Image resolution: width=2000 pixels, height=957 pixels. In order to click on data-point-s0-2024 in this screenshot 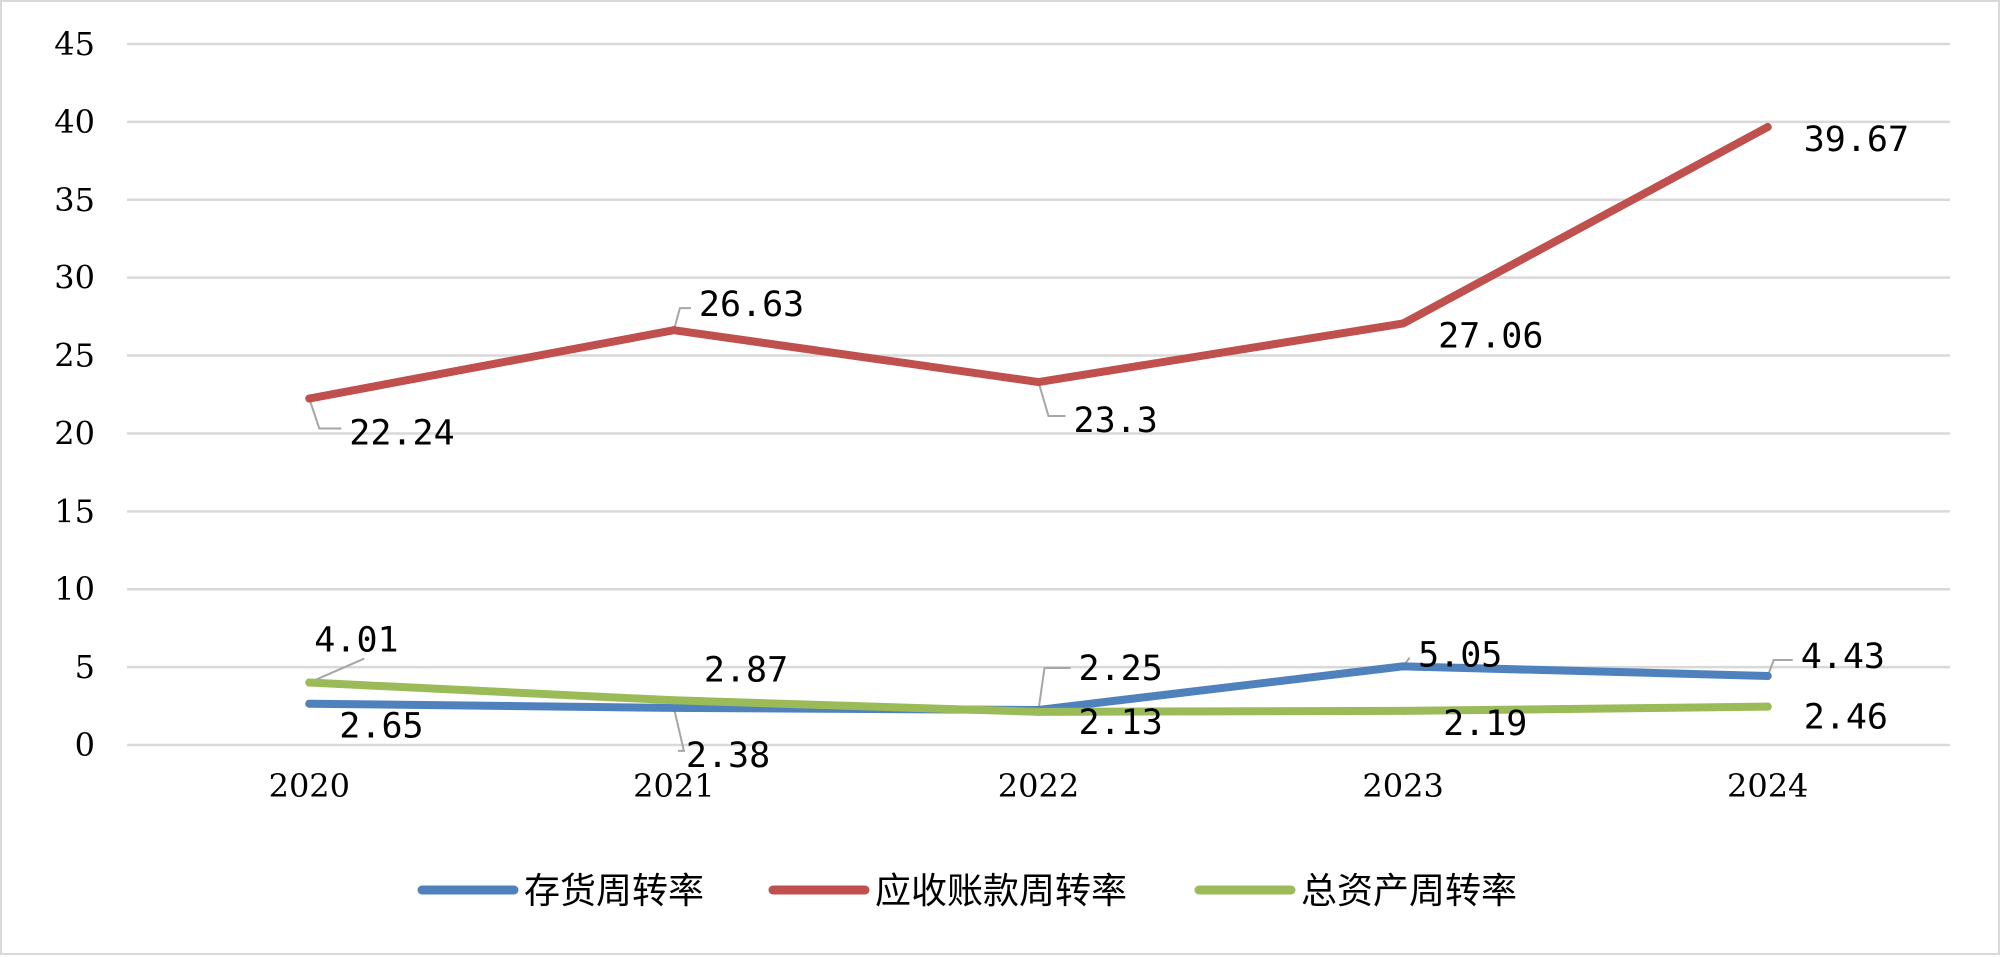, I will do `click(1767, 675)`.